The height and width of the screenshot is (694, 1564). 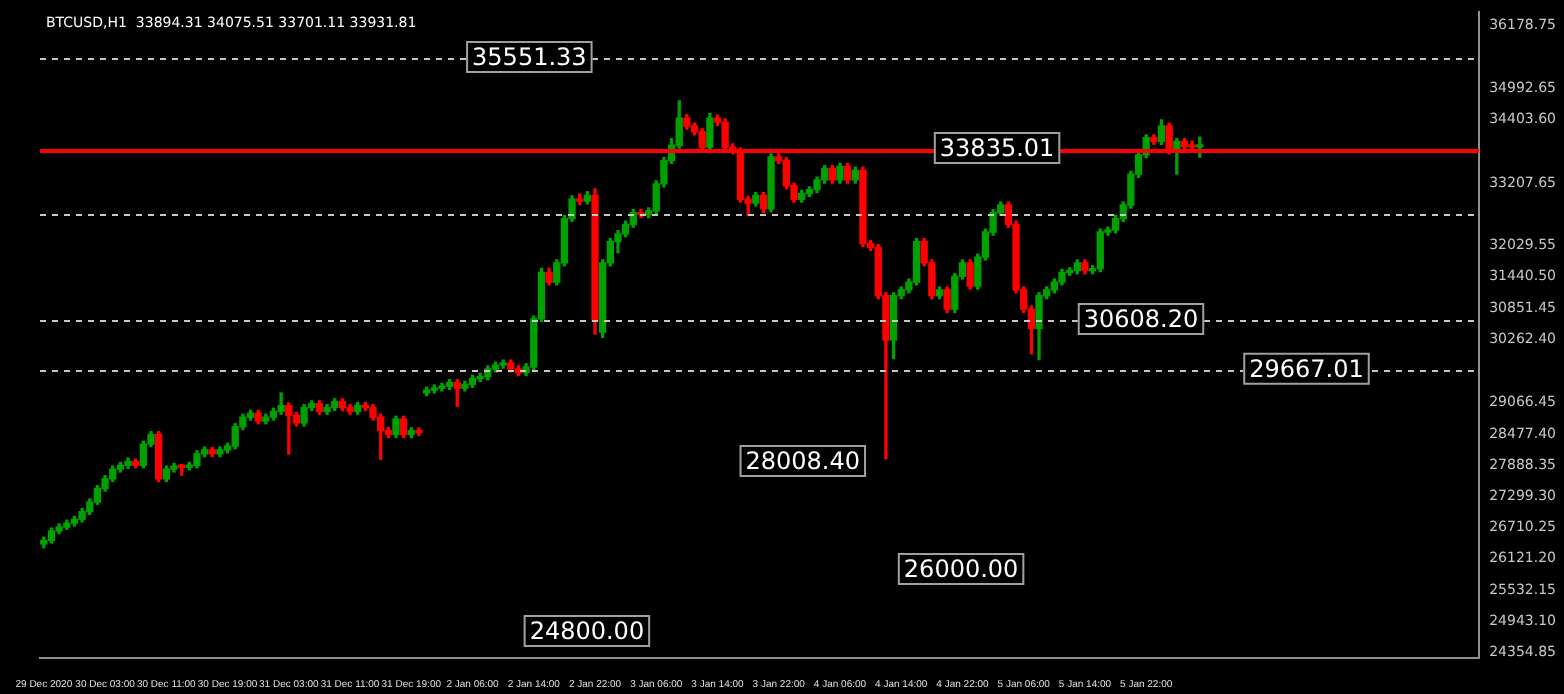 I want to click on ref-line-label: 35551.33, so click(x=529, y=57).